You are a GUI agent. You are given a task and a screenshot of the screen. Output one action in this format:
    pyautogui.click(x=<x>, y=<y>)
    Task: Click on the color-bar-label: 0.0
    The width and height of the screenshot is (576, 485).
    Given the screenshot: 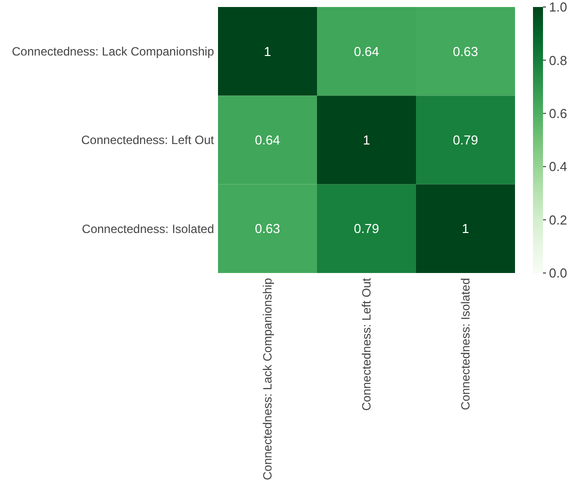 What is the action you would take?
    pyautogui.click(x=558, y=273)
    